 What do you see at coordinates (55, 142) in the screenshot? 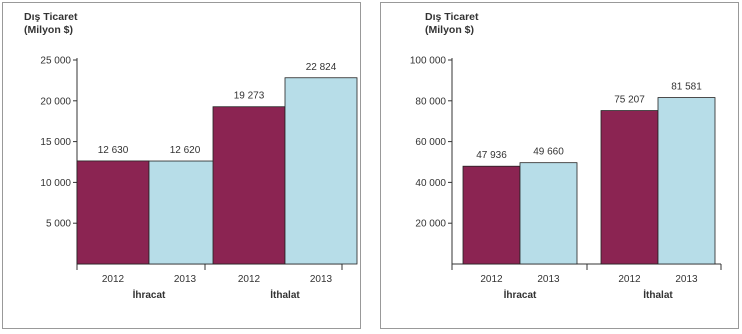
I see `y-tick-label: 15 000` at bounding box center [55, 142].